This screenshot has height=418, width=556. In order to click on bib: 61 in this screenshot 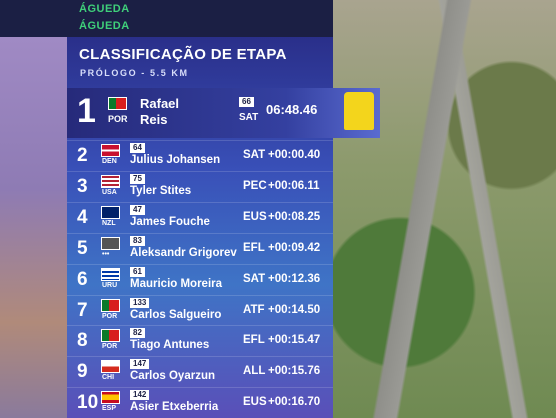, I will do `click(137, 271)`.